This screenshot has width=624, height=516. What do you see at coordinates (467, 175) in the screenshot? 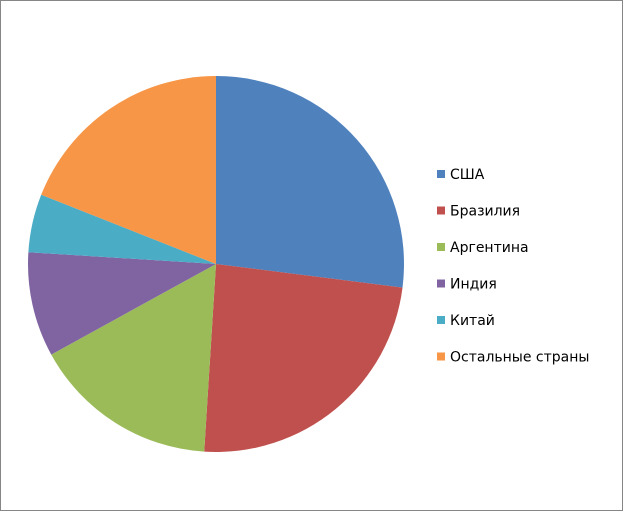
I see `legend-label: США` at bounding box center [467, 175].